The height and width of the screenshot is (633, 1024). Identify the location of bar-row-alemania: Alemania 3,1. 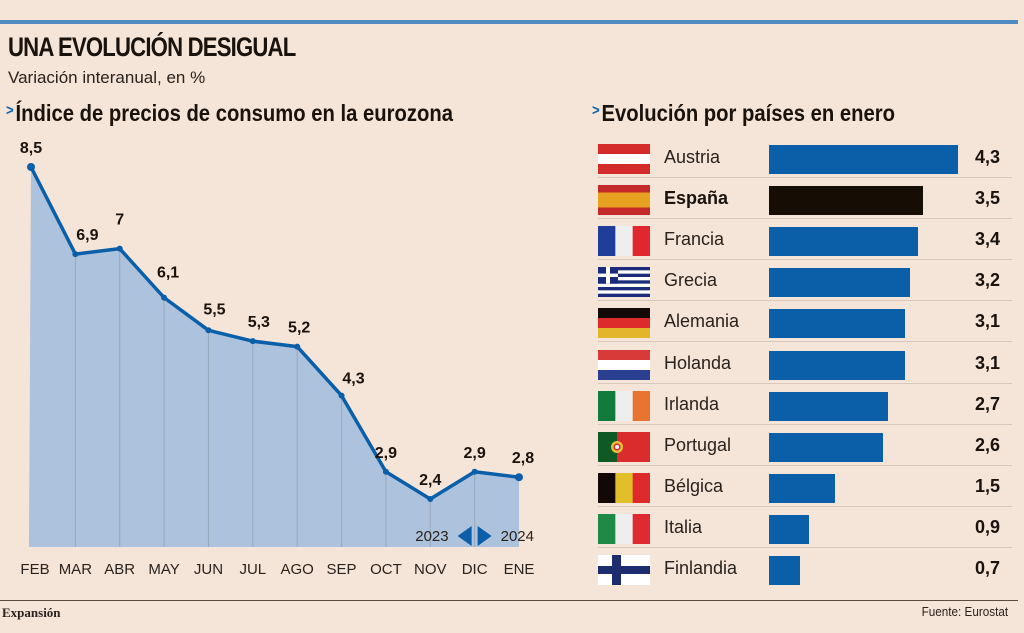
(802, 322).